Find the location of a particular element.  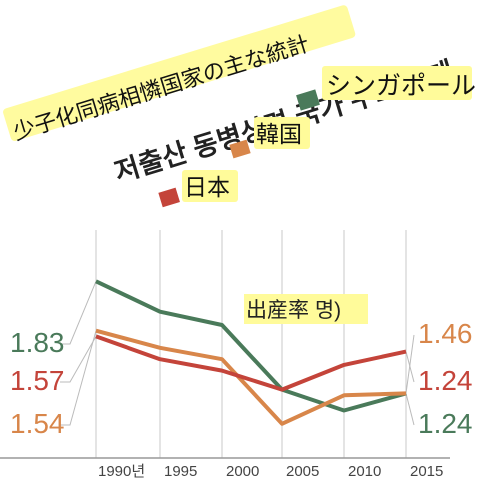

unit-label-highlight is located at coordinates (306, 309).